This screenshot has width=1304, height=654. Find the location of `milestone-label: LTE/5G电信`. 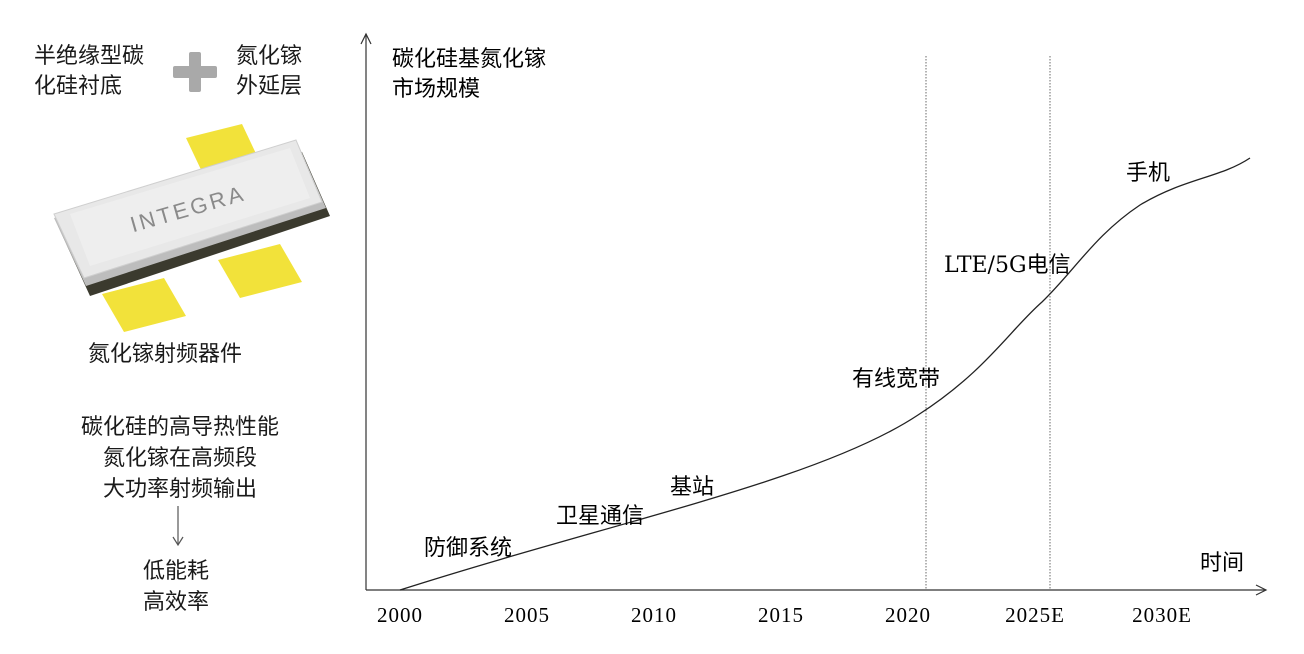

milestone-label: LTE/5G电信 is located at coordinates (1007, 265).